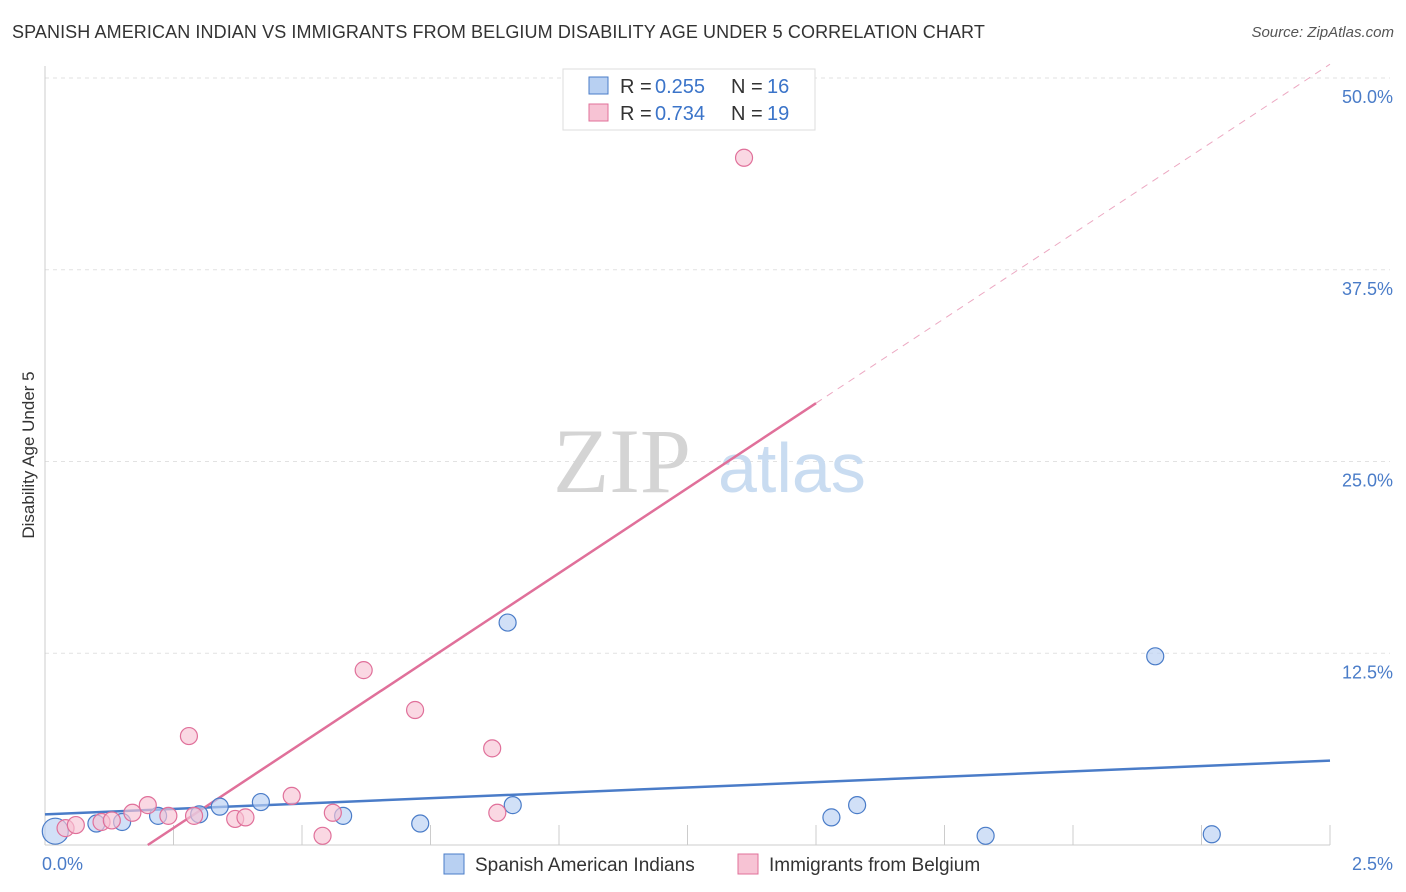 This screenshot has height=892, width=1406. I want to click on legend-r-value-1: 0.734, so click(680, 114).